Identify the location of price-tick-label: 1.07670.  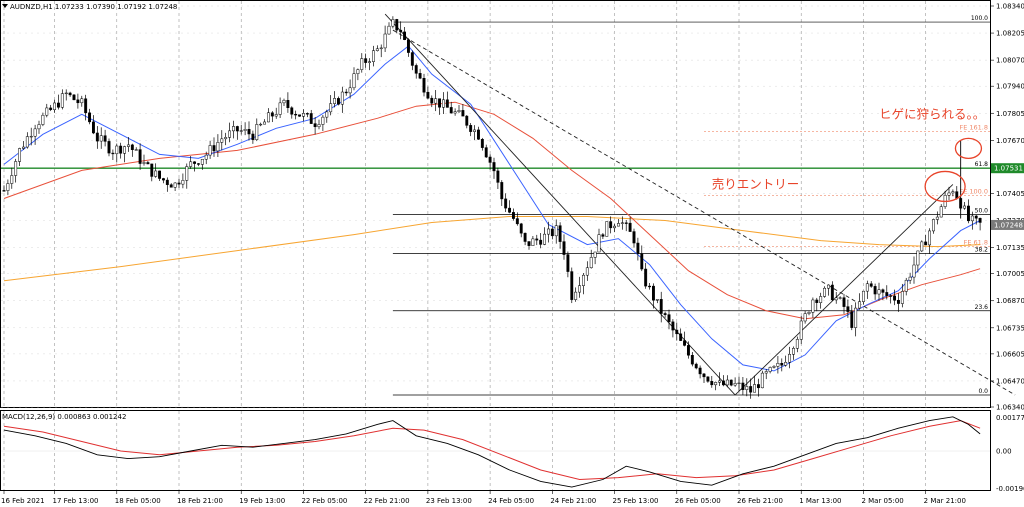
(1010, 141).